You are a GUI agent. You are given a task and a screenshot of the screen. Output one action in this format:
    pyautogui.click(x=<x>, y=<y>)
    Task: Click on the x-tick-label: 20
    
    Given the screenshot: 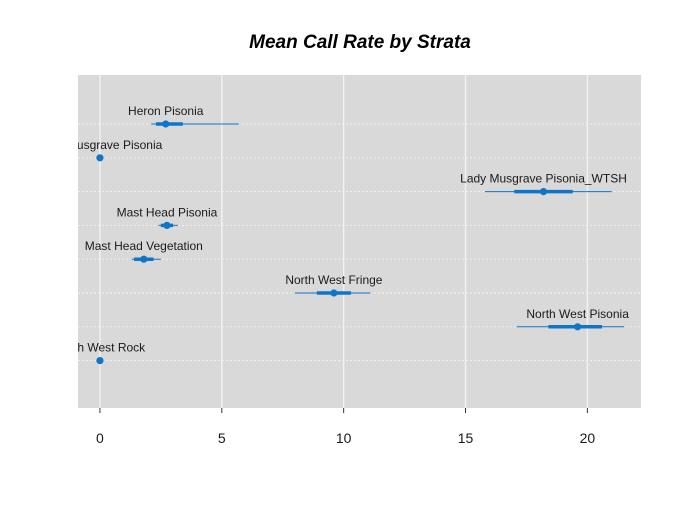 What is the action you would take?
    pyautogui.click(x=588, y=438)
    